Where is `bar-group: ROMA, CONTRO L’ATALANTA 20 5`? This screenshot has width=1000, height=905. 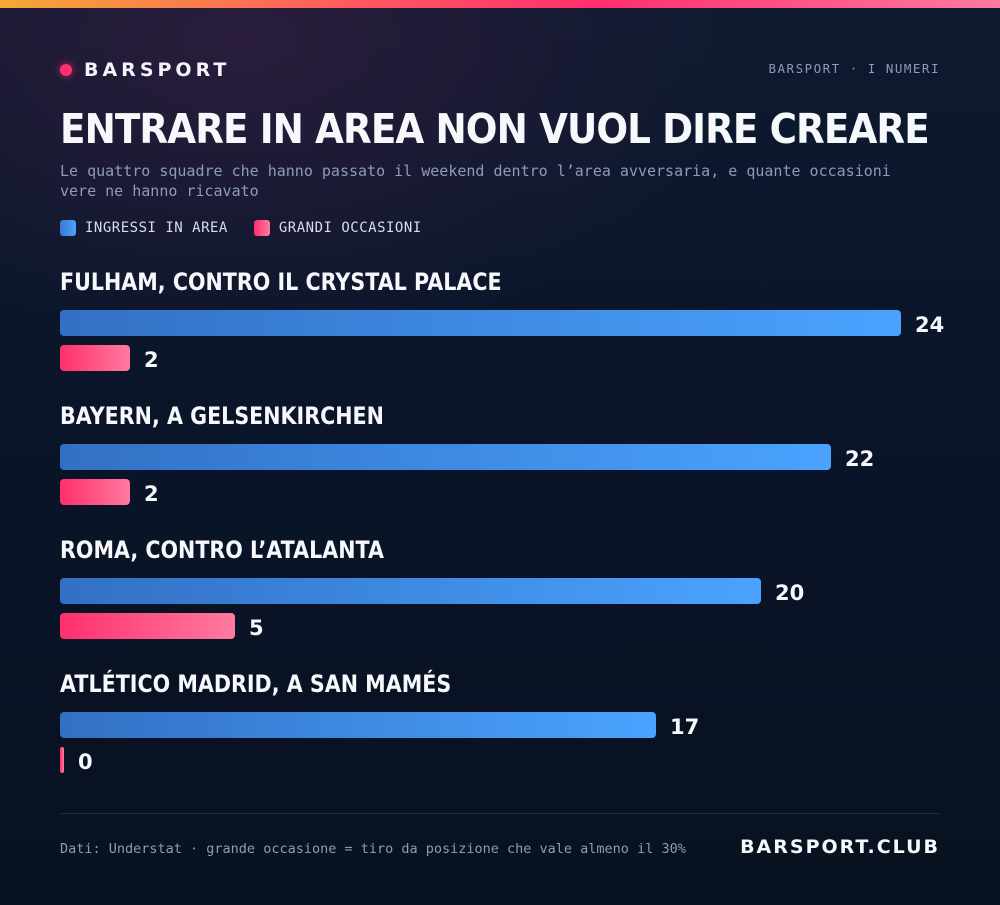 bar-group: ROMA, CONTRO L’ATALANTA 20 5 is located at coordinates (500, 590).